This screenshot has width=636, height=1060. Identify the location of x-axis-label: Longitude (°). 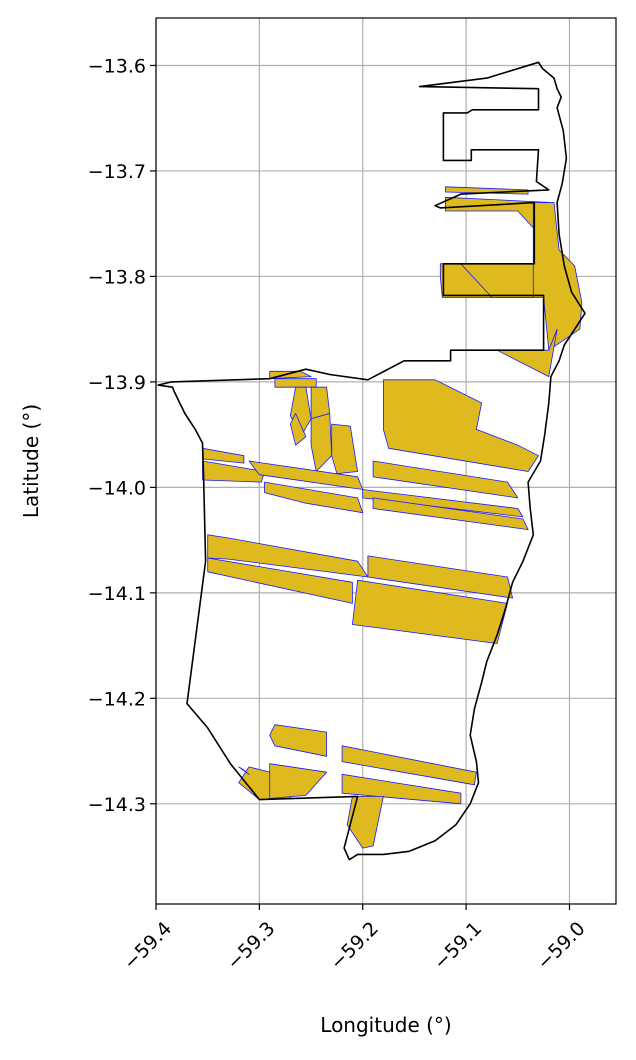
(385, 1025).